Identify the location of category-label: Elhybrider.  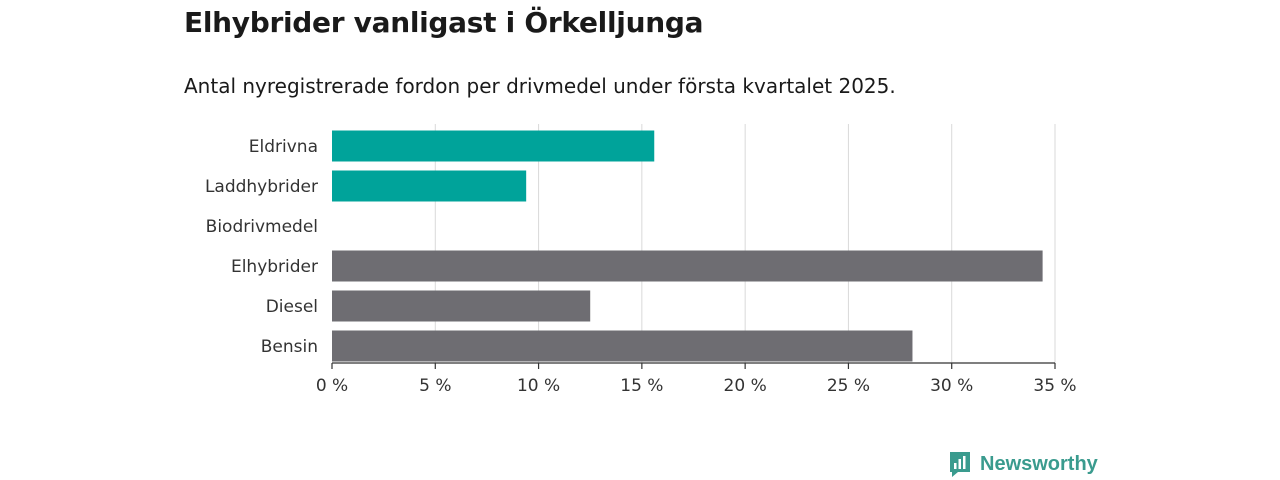
(274, 267).